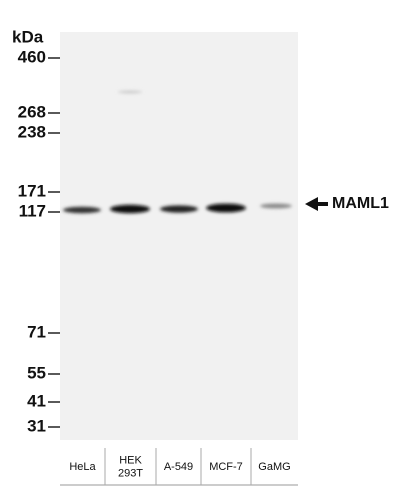 This screenshot has width=414, height=498. I want to click on marker-label: 71, so click(36, 331).